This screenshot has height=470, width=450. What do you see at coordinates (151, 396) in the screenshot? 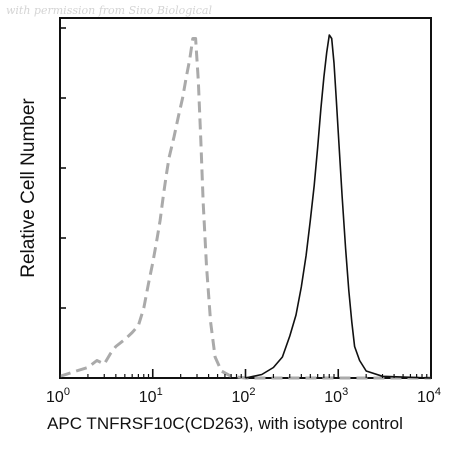
I see `x-tick-label: 10¹` at bounding box center [151, 396].